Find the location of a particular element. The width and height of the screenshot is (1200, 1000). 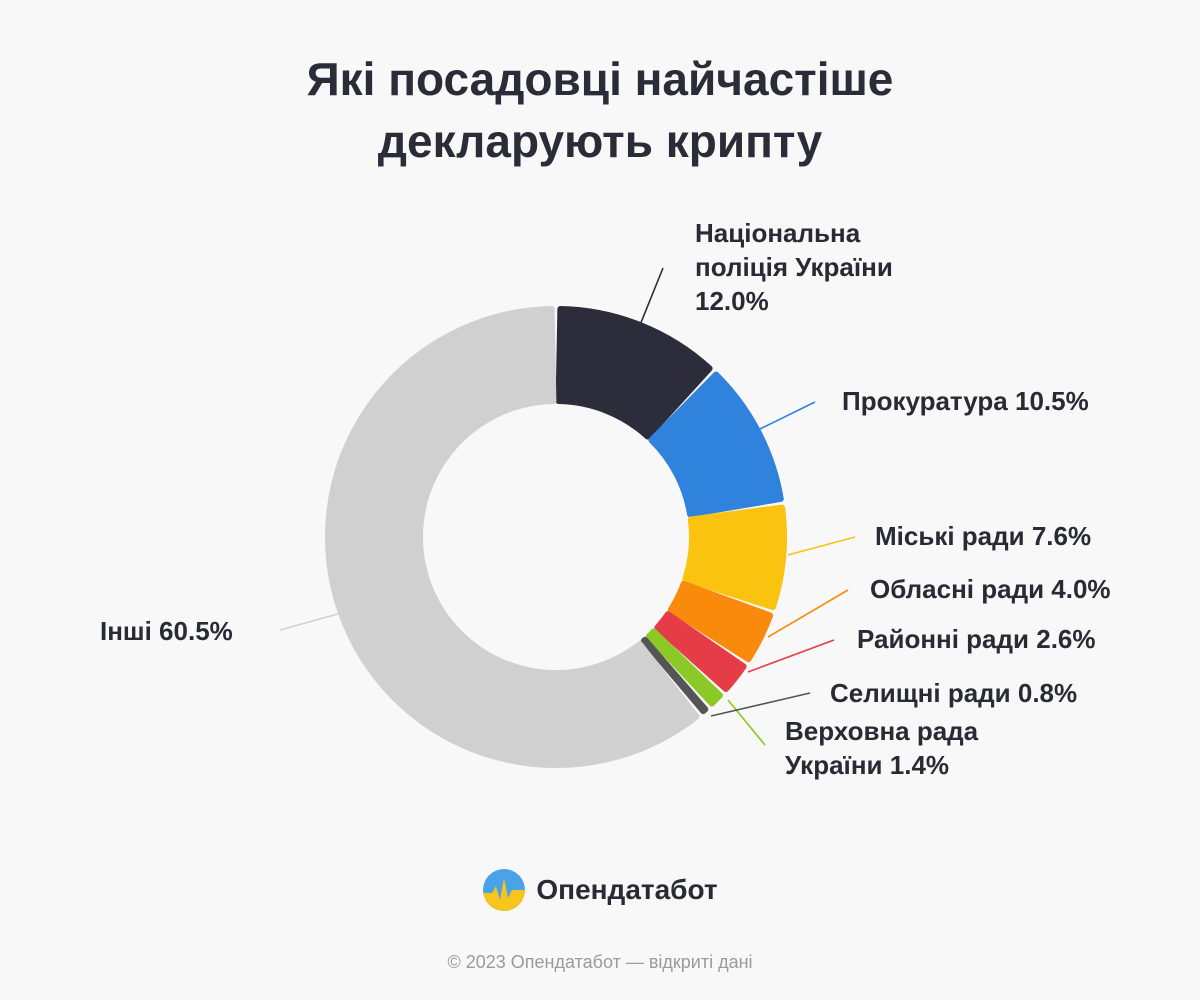

slice-label: Прокуратура 10.5% is located at coordinates (965, 401).